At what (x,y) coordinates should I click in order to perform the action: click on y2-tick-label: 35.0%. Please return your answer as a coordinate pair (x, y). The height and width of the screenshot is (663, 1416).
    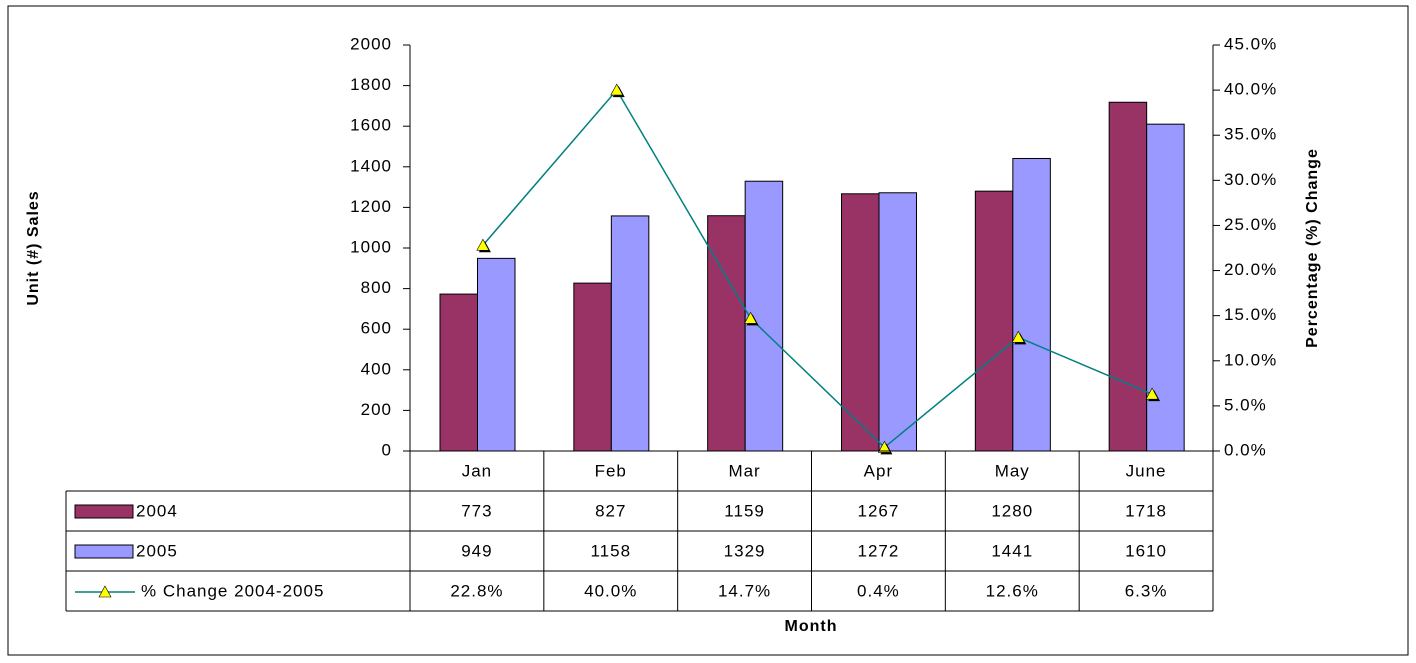
    Looking at the image, I should click on (1250, 134).